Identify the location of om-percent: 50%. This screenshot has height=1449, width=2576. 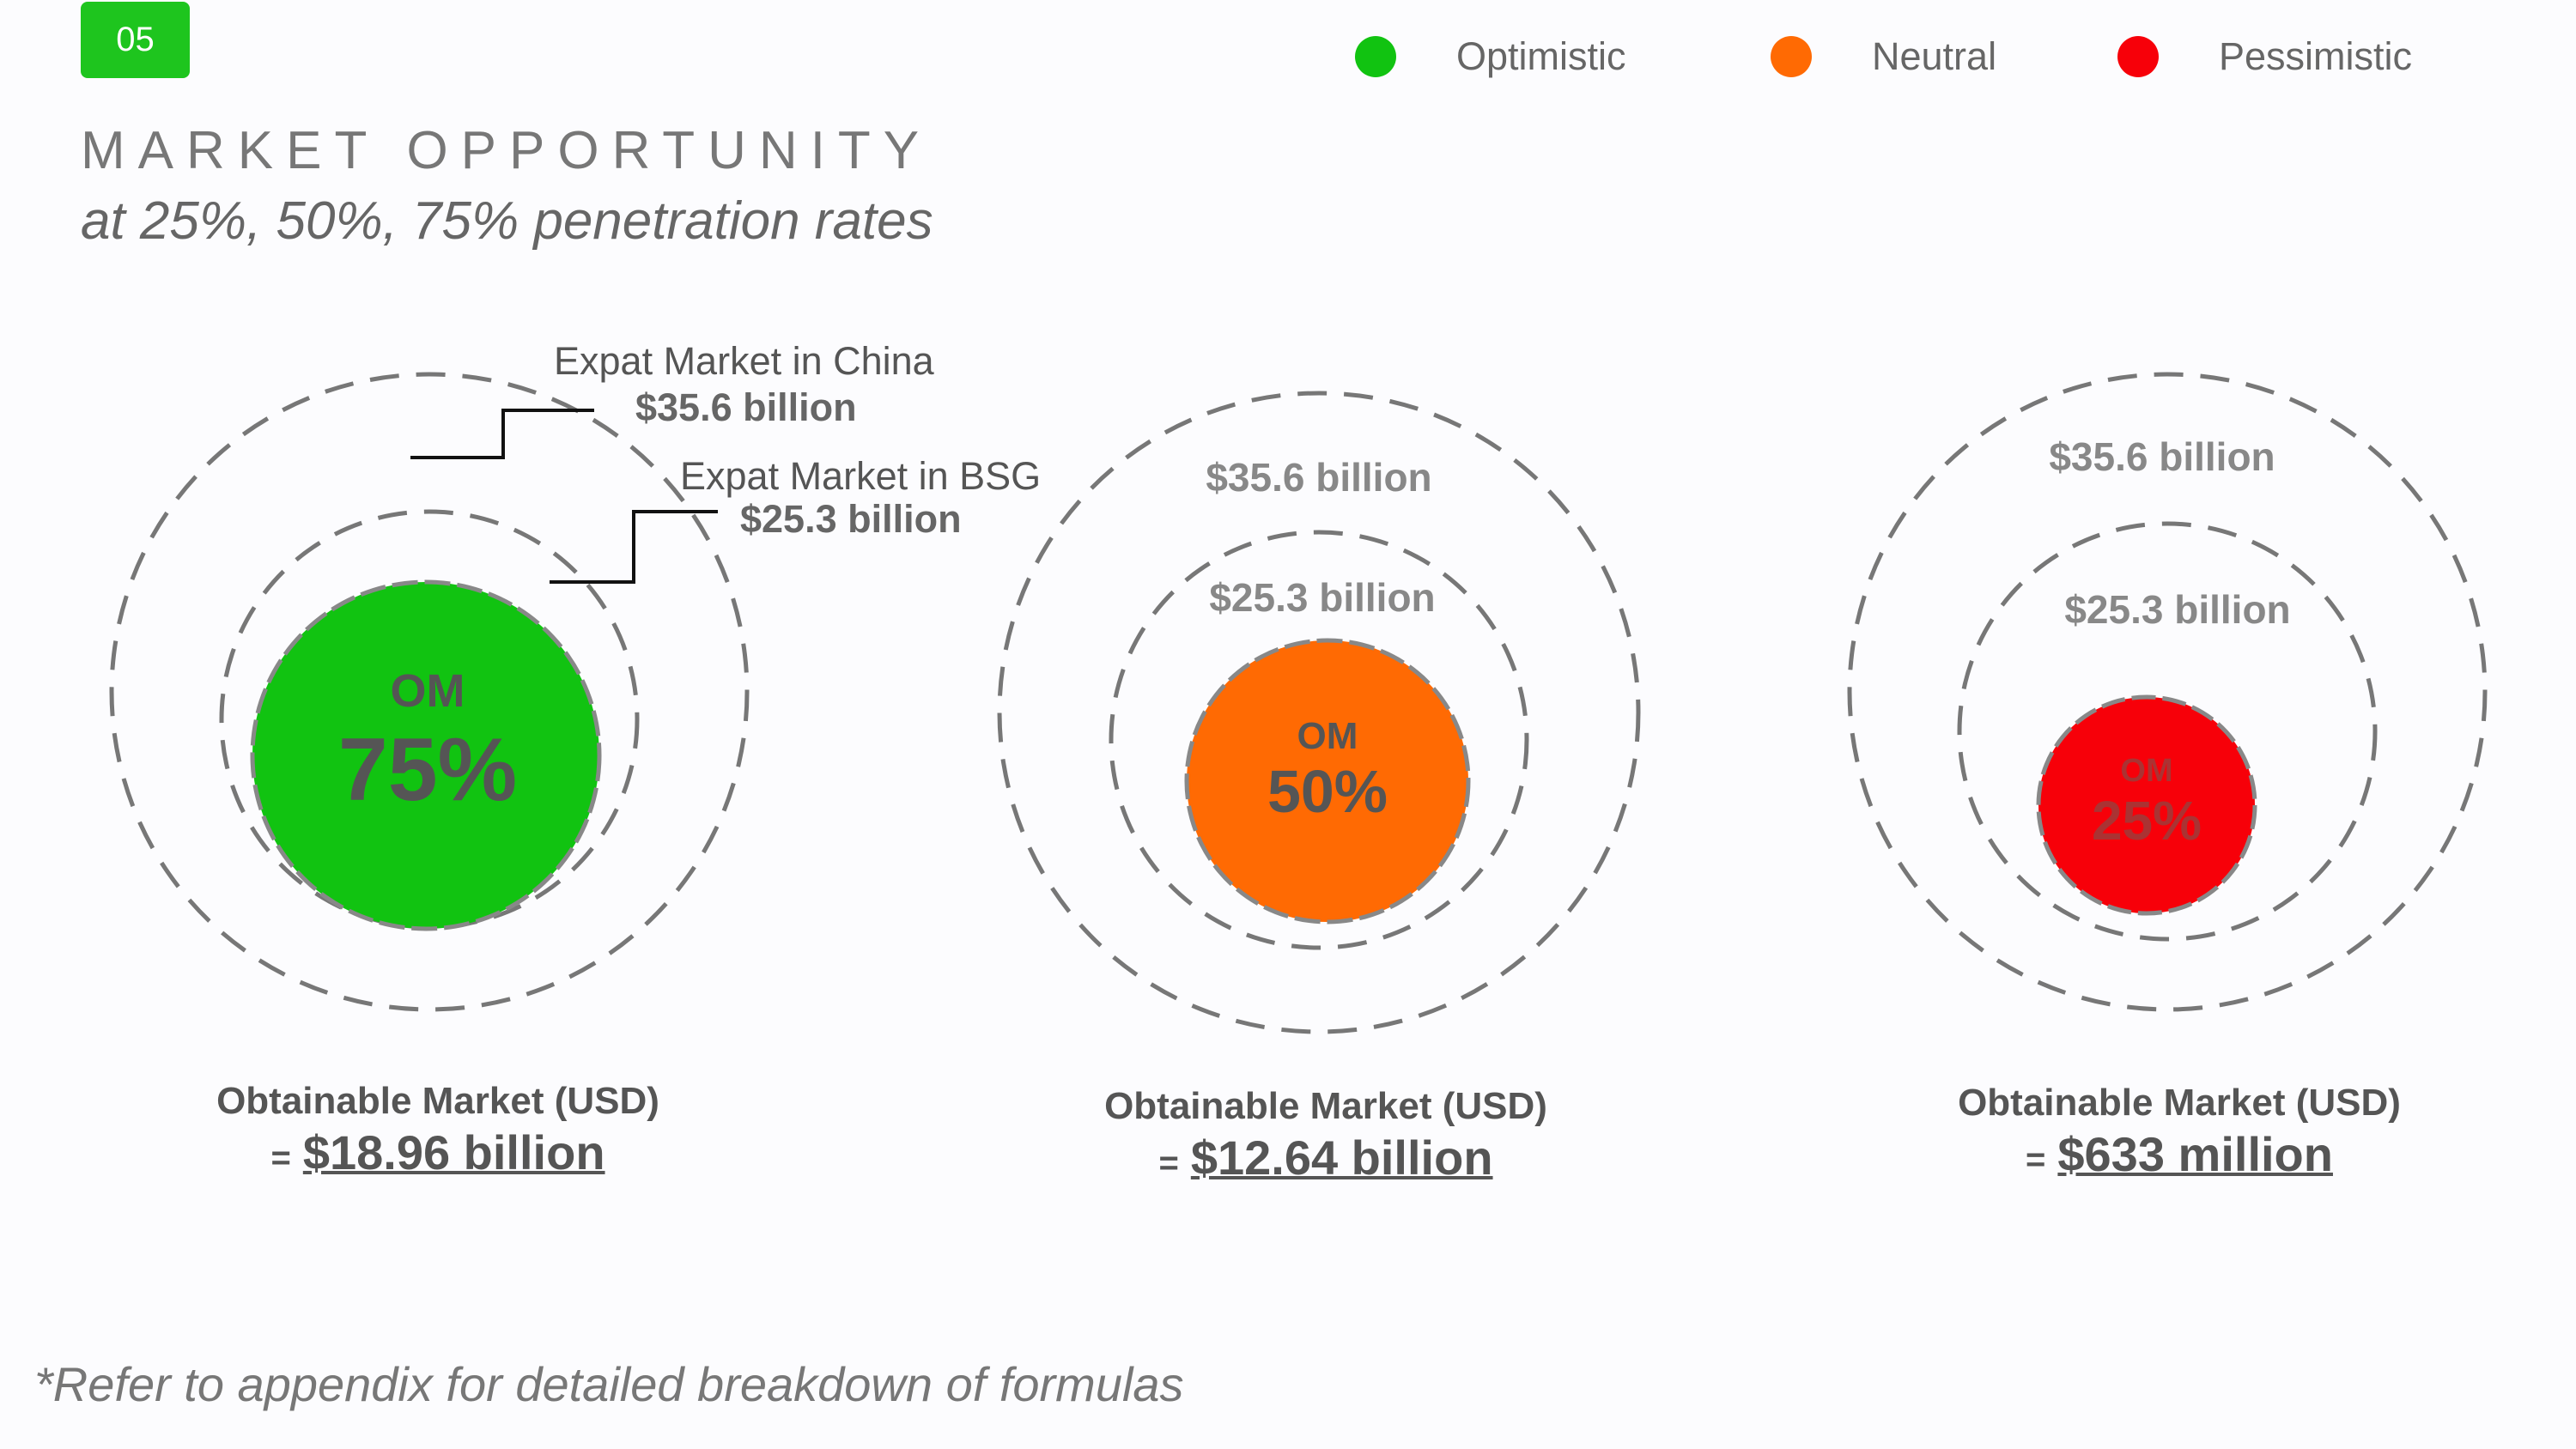
(1327, 791).